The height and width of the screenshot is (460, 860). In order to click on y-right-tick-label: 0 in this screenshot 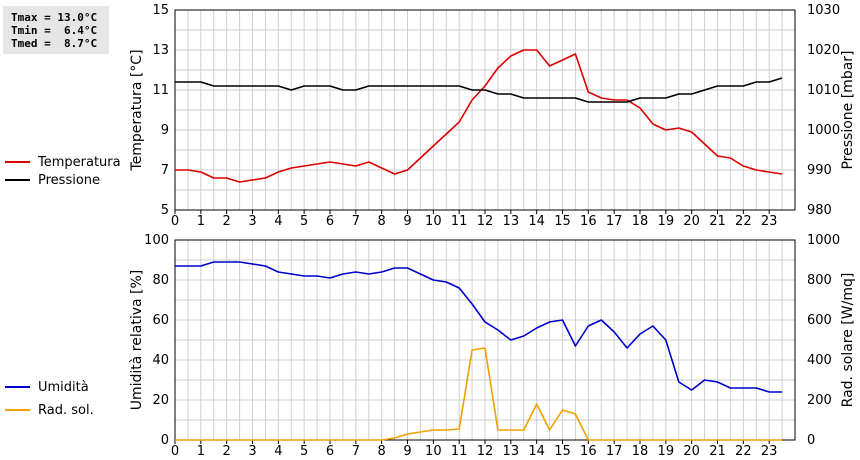, I will do `click(811, 440)`.